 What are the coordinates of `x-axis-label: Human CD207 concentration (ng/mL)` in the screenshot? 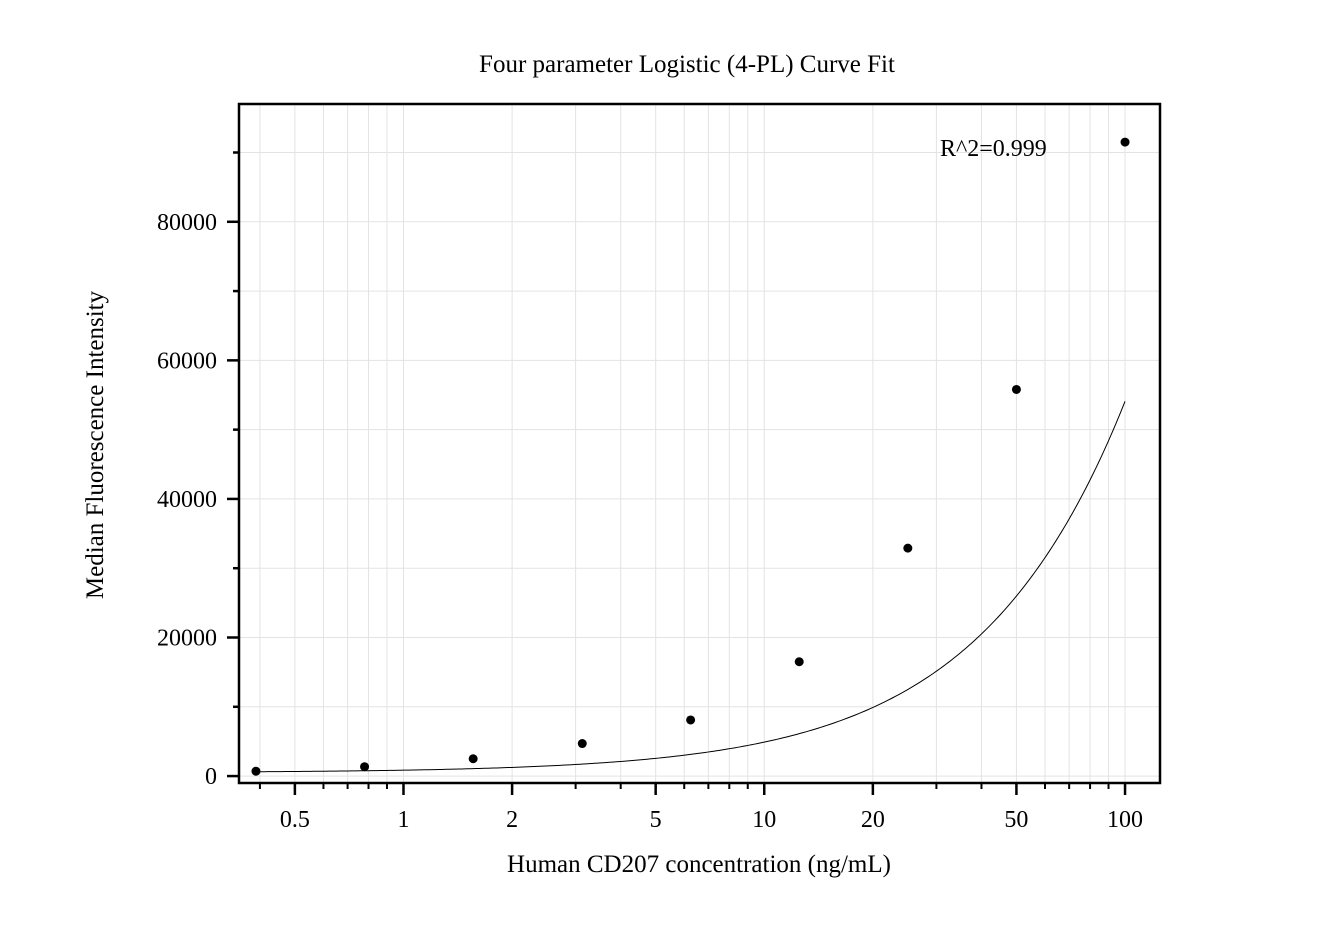 It's located at (699, 864).